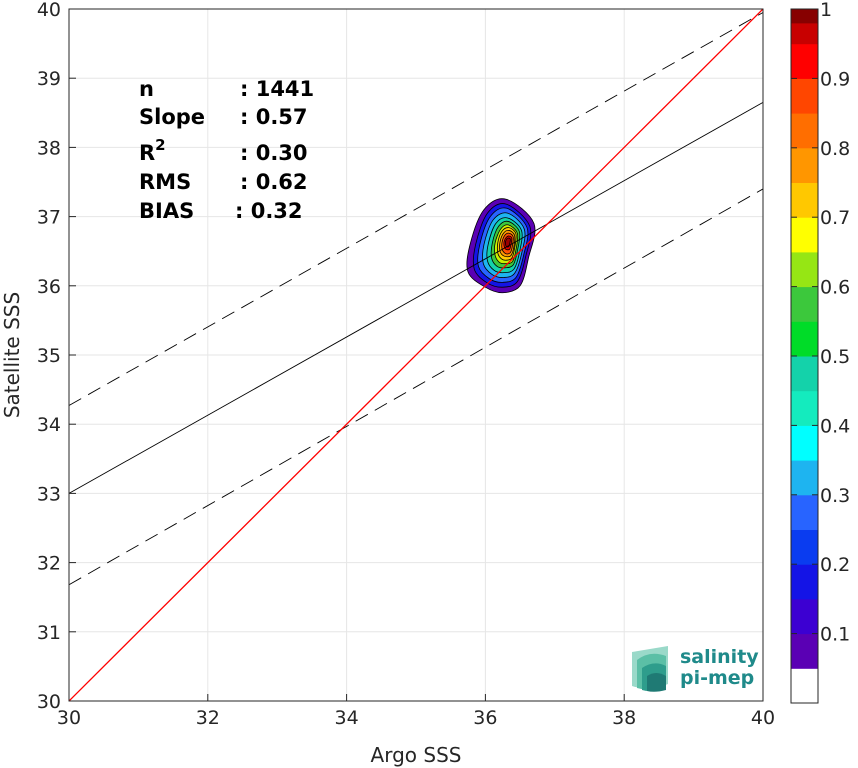  I want to click on x-tick-label: 38, so click(624, 718).